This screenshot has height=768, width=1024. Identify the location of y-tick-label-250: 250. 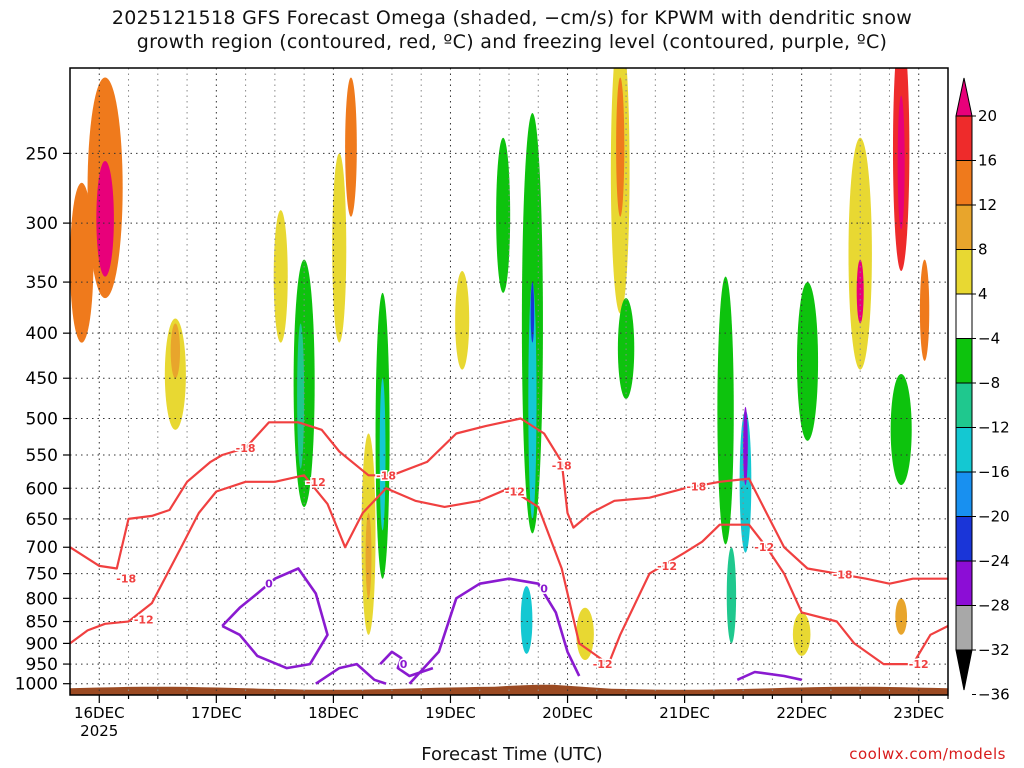
(42, 154).